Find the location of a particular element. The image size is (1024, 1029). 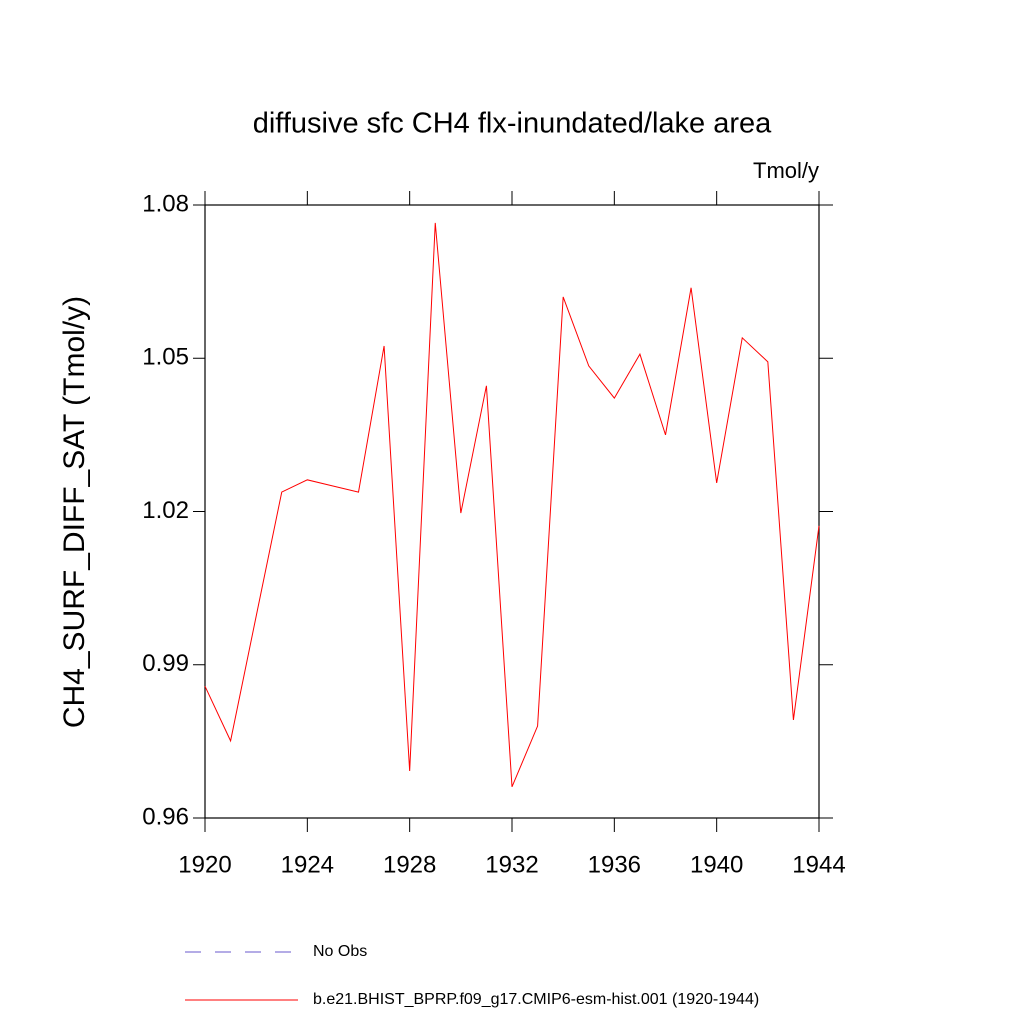

x-tick-label: 1920 is located at coordinates (204, 864).